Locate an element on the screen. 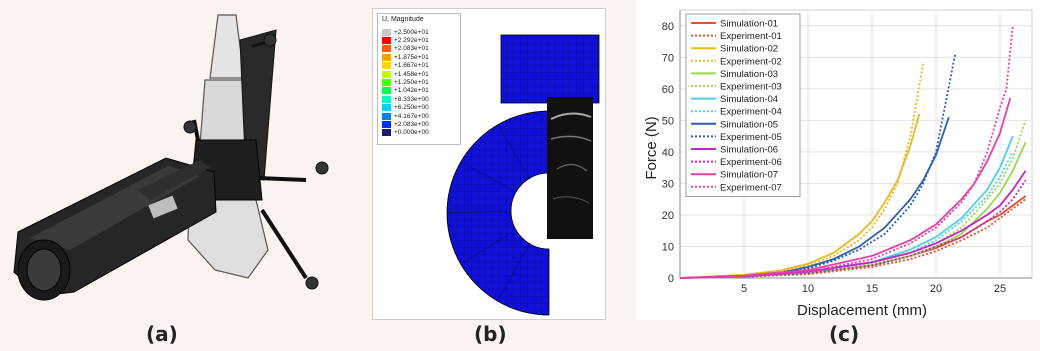  legend-label: Experiment-06 is located at coordinates (751, 162).